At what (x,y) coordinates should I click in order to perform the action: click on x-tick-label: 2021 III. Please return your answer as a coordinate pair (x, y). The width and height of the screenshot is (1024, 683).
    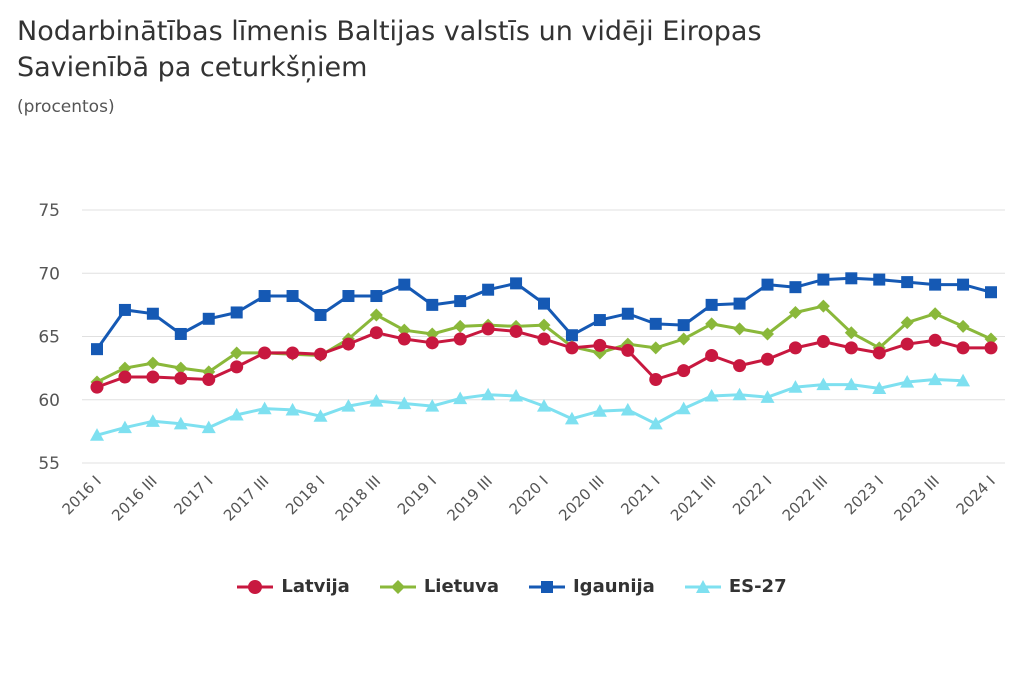
    Looking at the image, I should click on (693, 498).